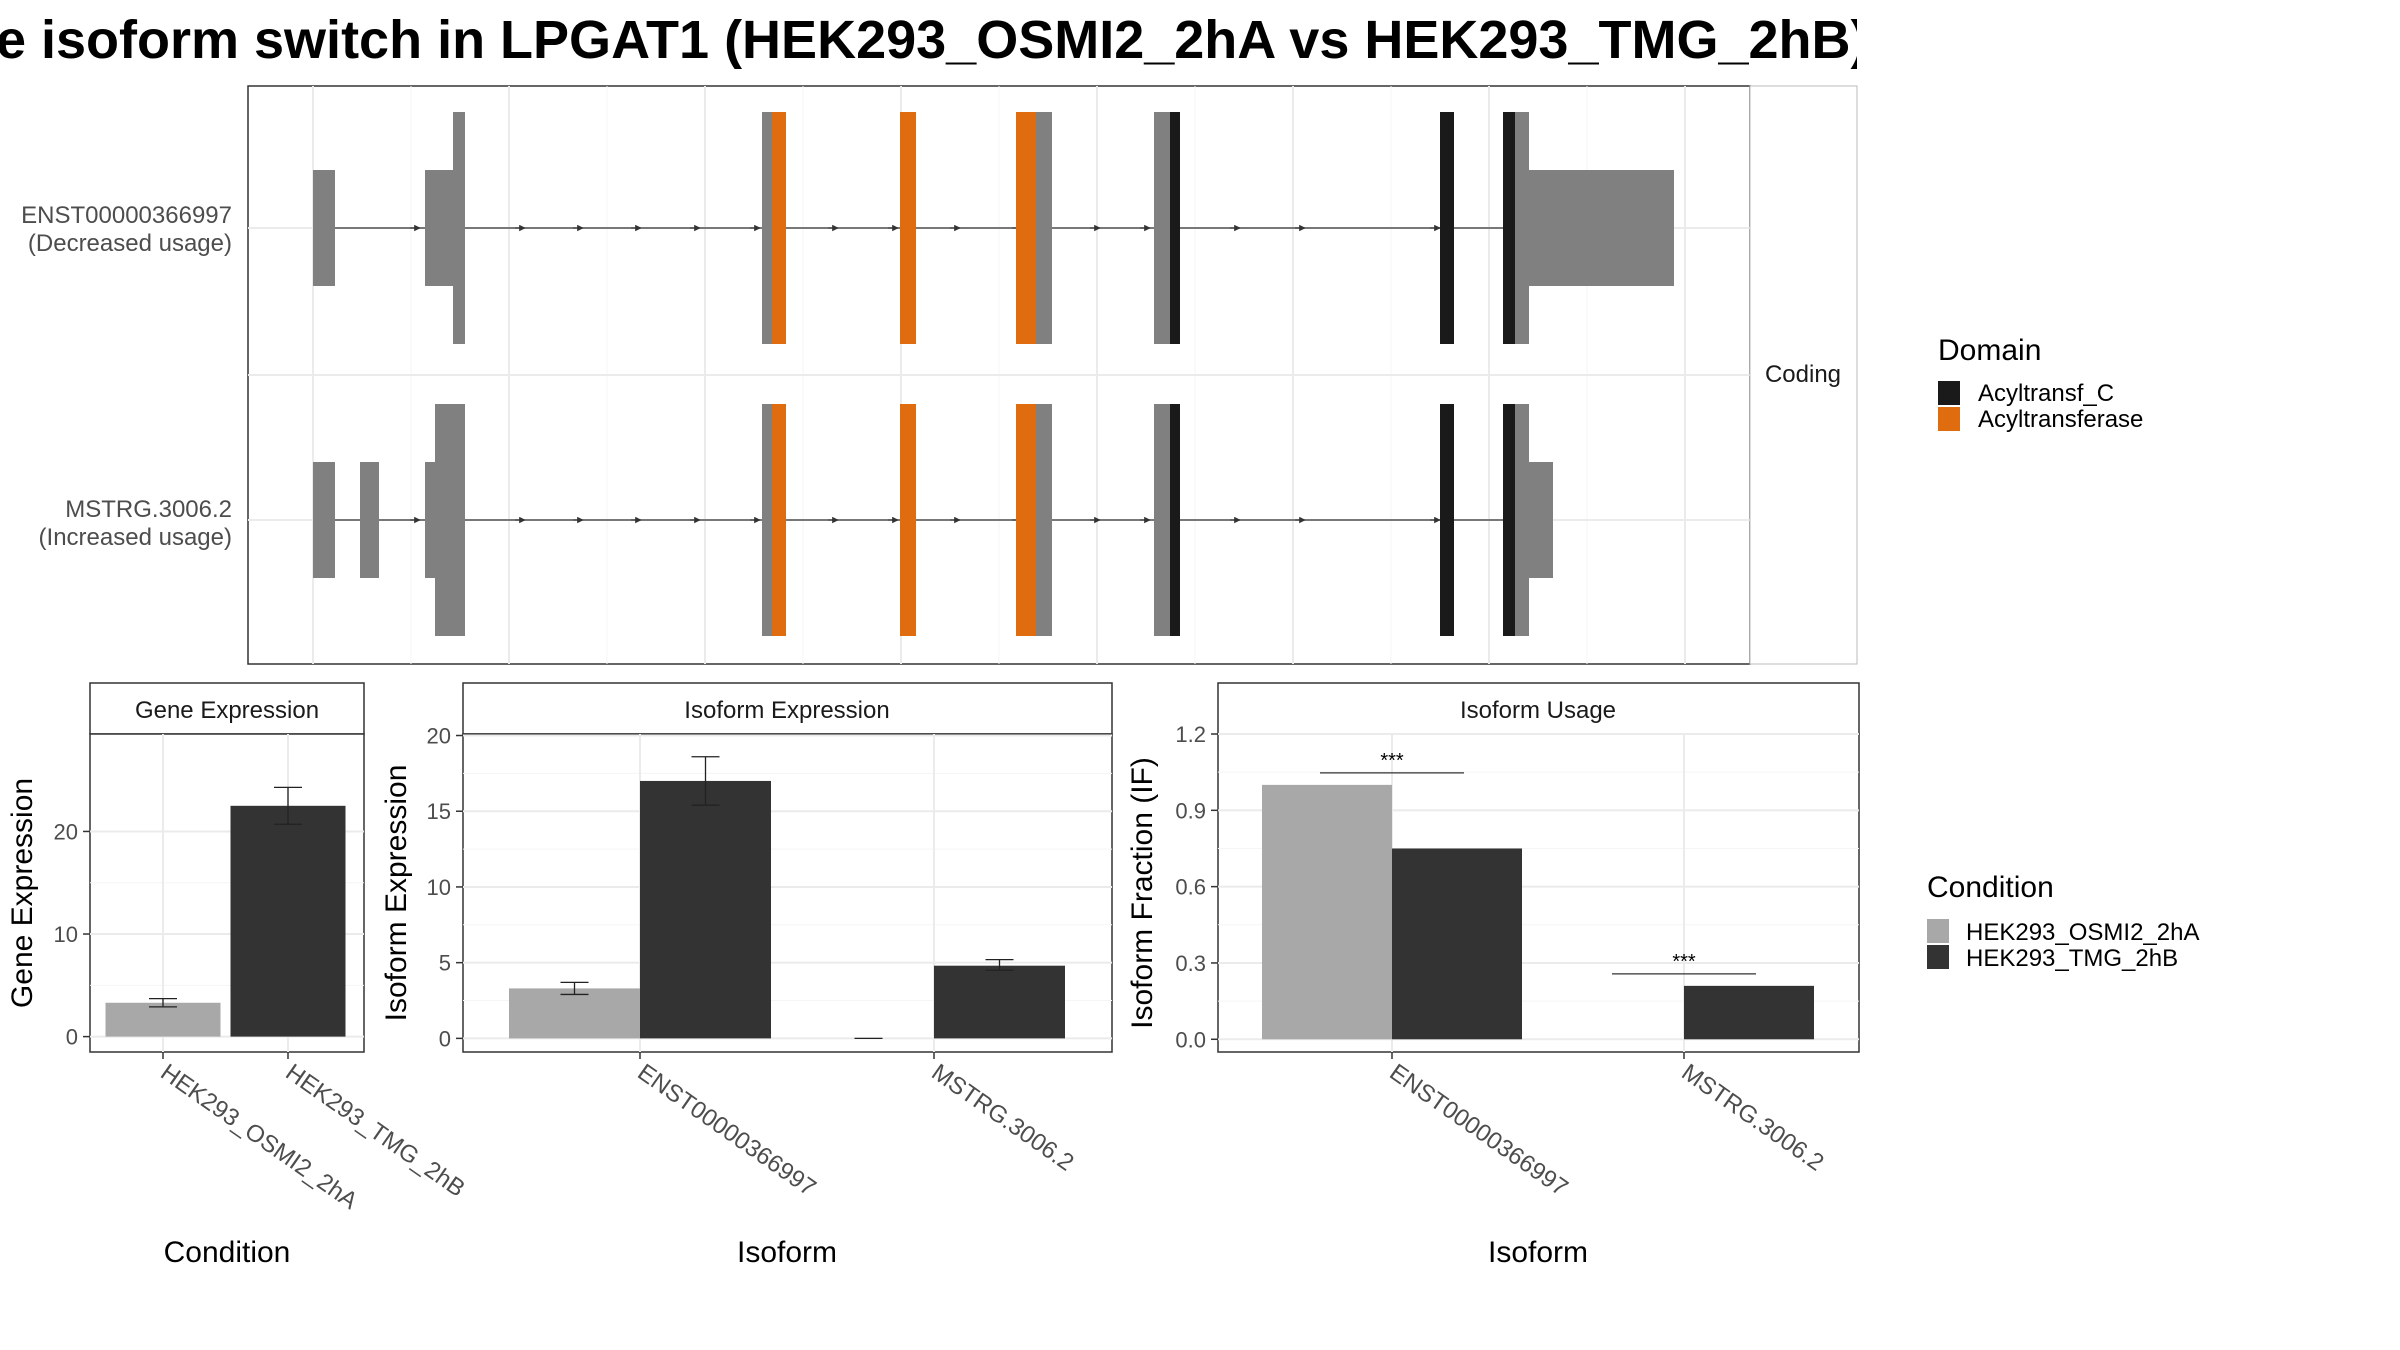 This screenshot has width=2400, height=1350. Describe the element at coordinates (130, 243) in the screenshot. I see `transcript-1-usage: (Decreased usage)` at that location.